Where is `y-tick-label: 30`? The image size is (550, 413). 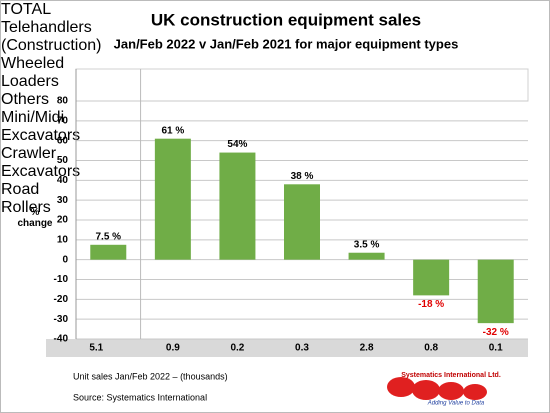
y-tick-label: 30 is located at coordinates (63, 200).